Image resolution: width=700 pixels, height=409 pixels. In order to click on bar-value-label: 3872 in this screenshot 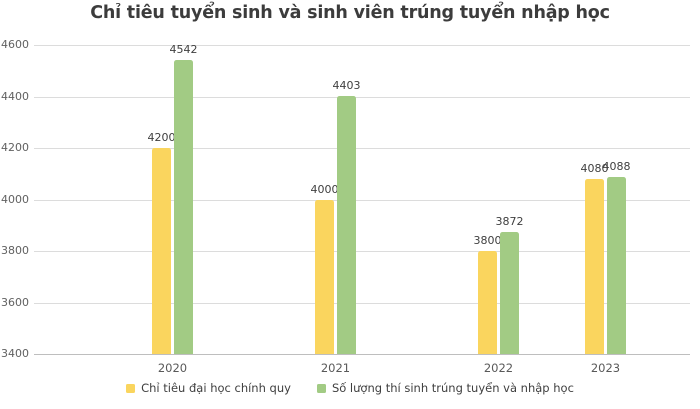, I will do `click(509, 222)`.